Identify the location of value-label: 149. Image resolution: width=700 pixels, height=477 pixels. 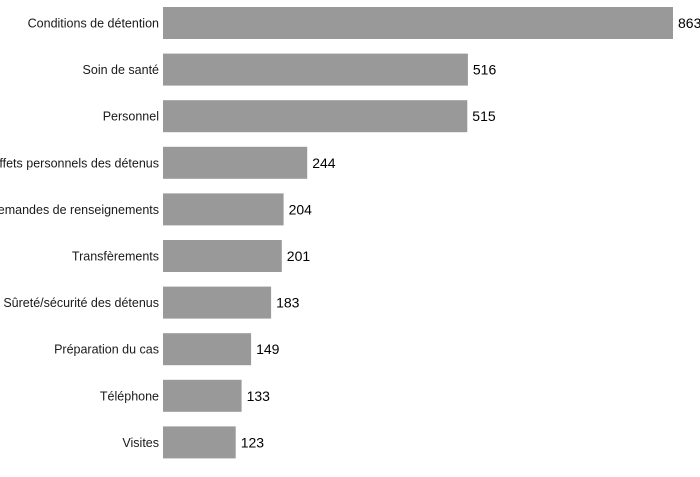
(268, 349).